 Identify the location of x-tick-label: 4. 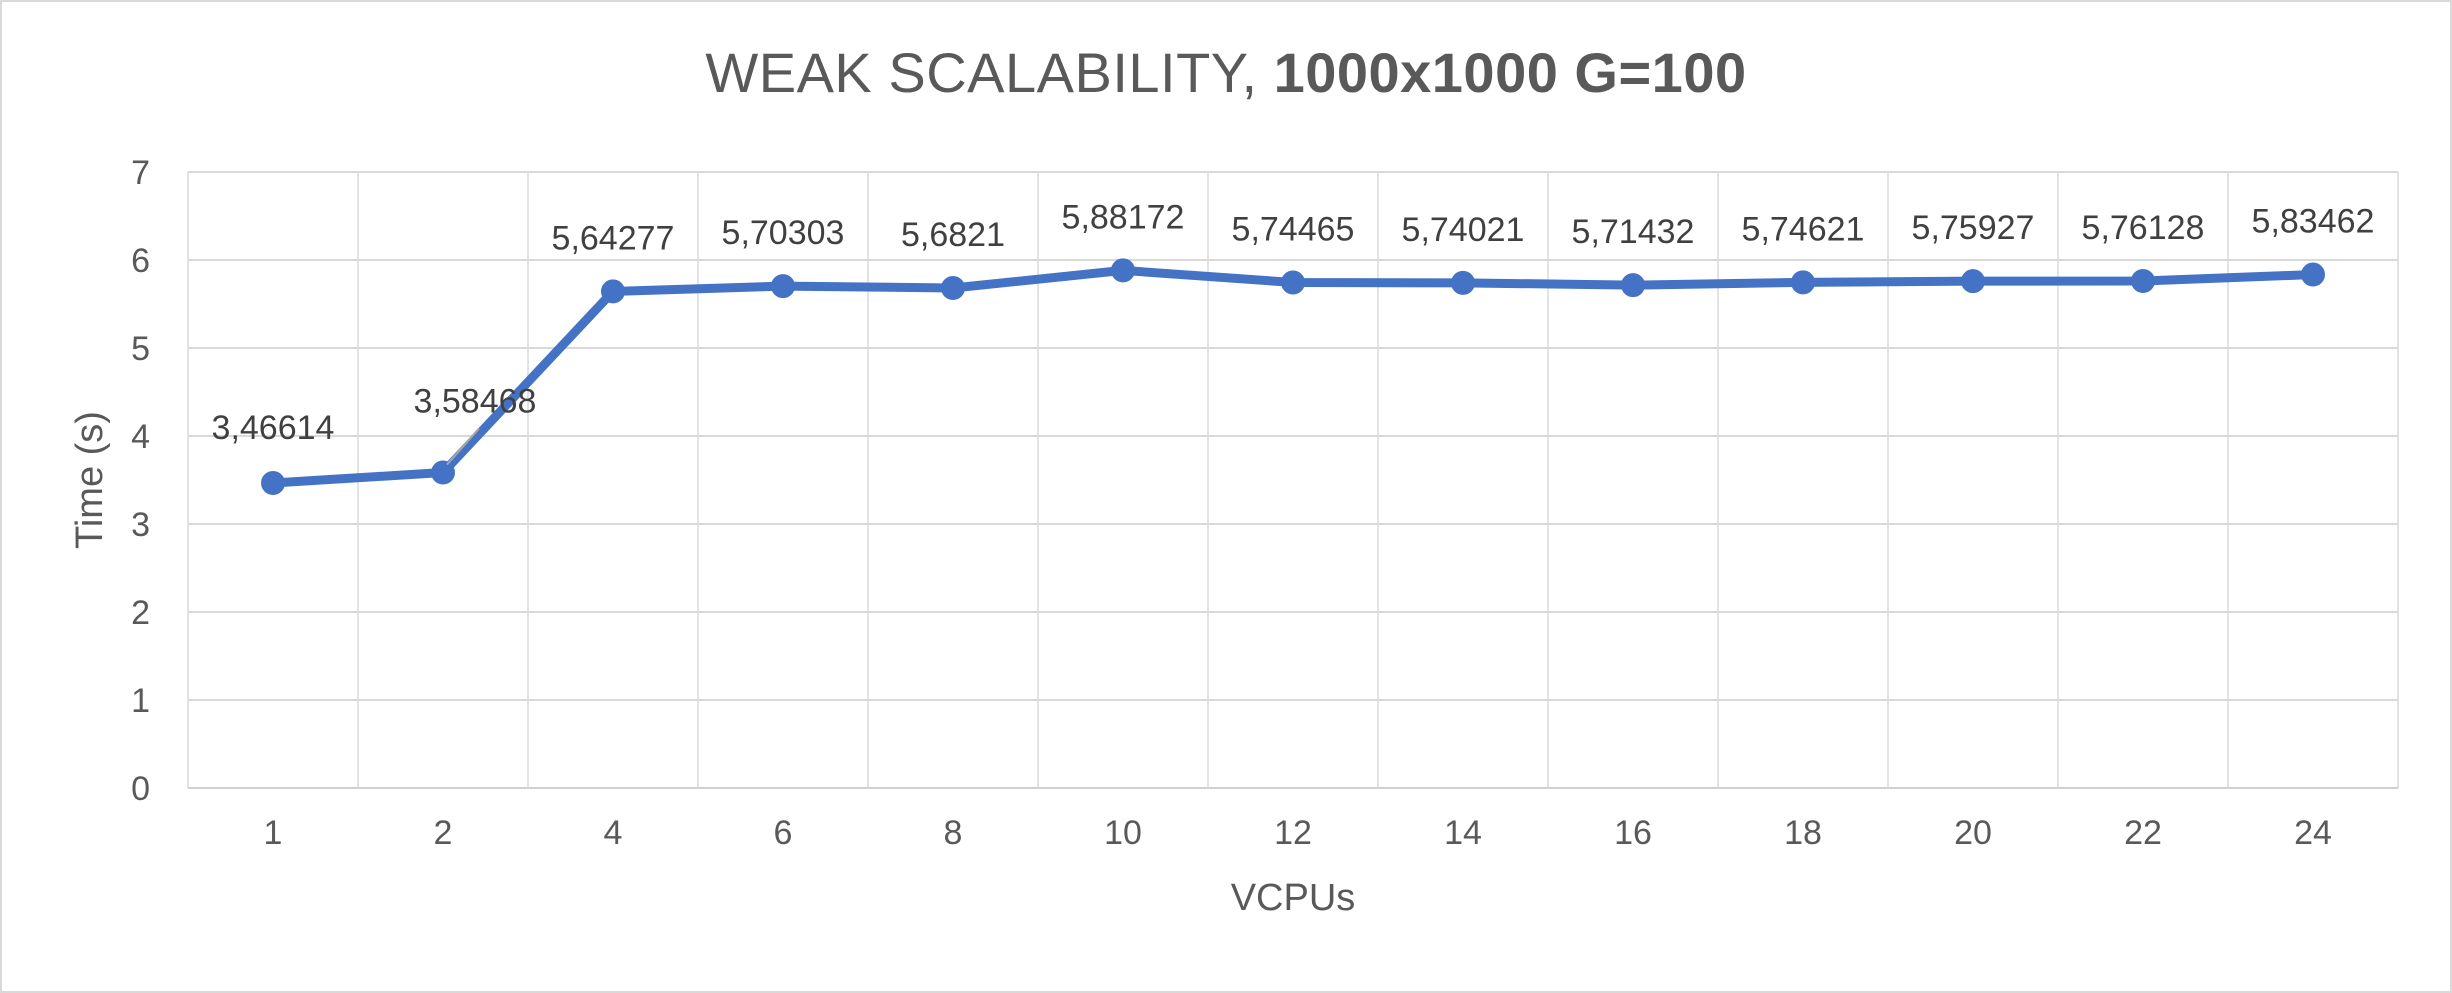
(613, 833).